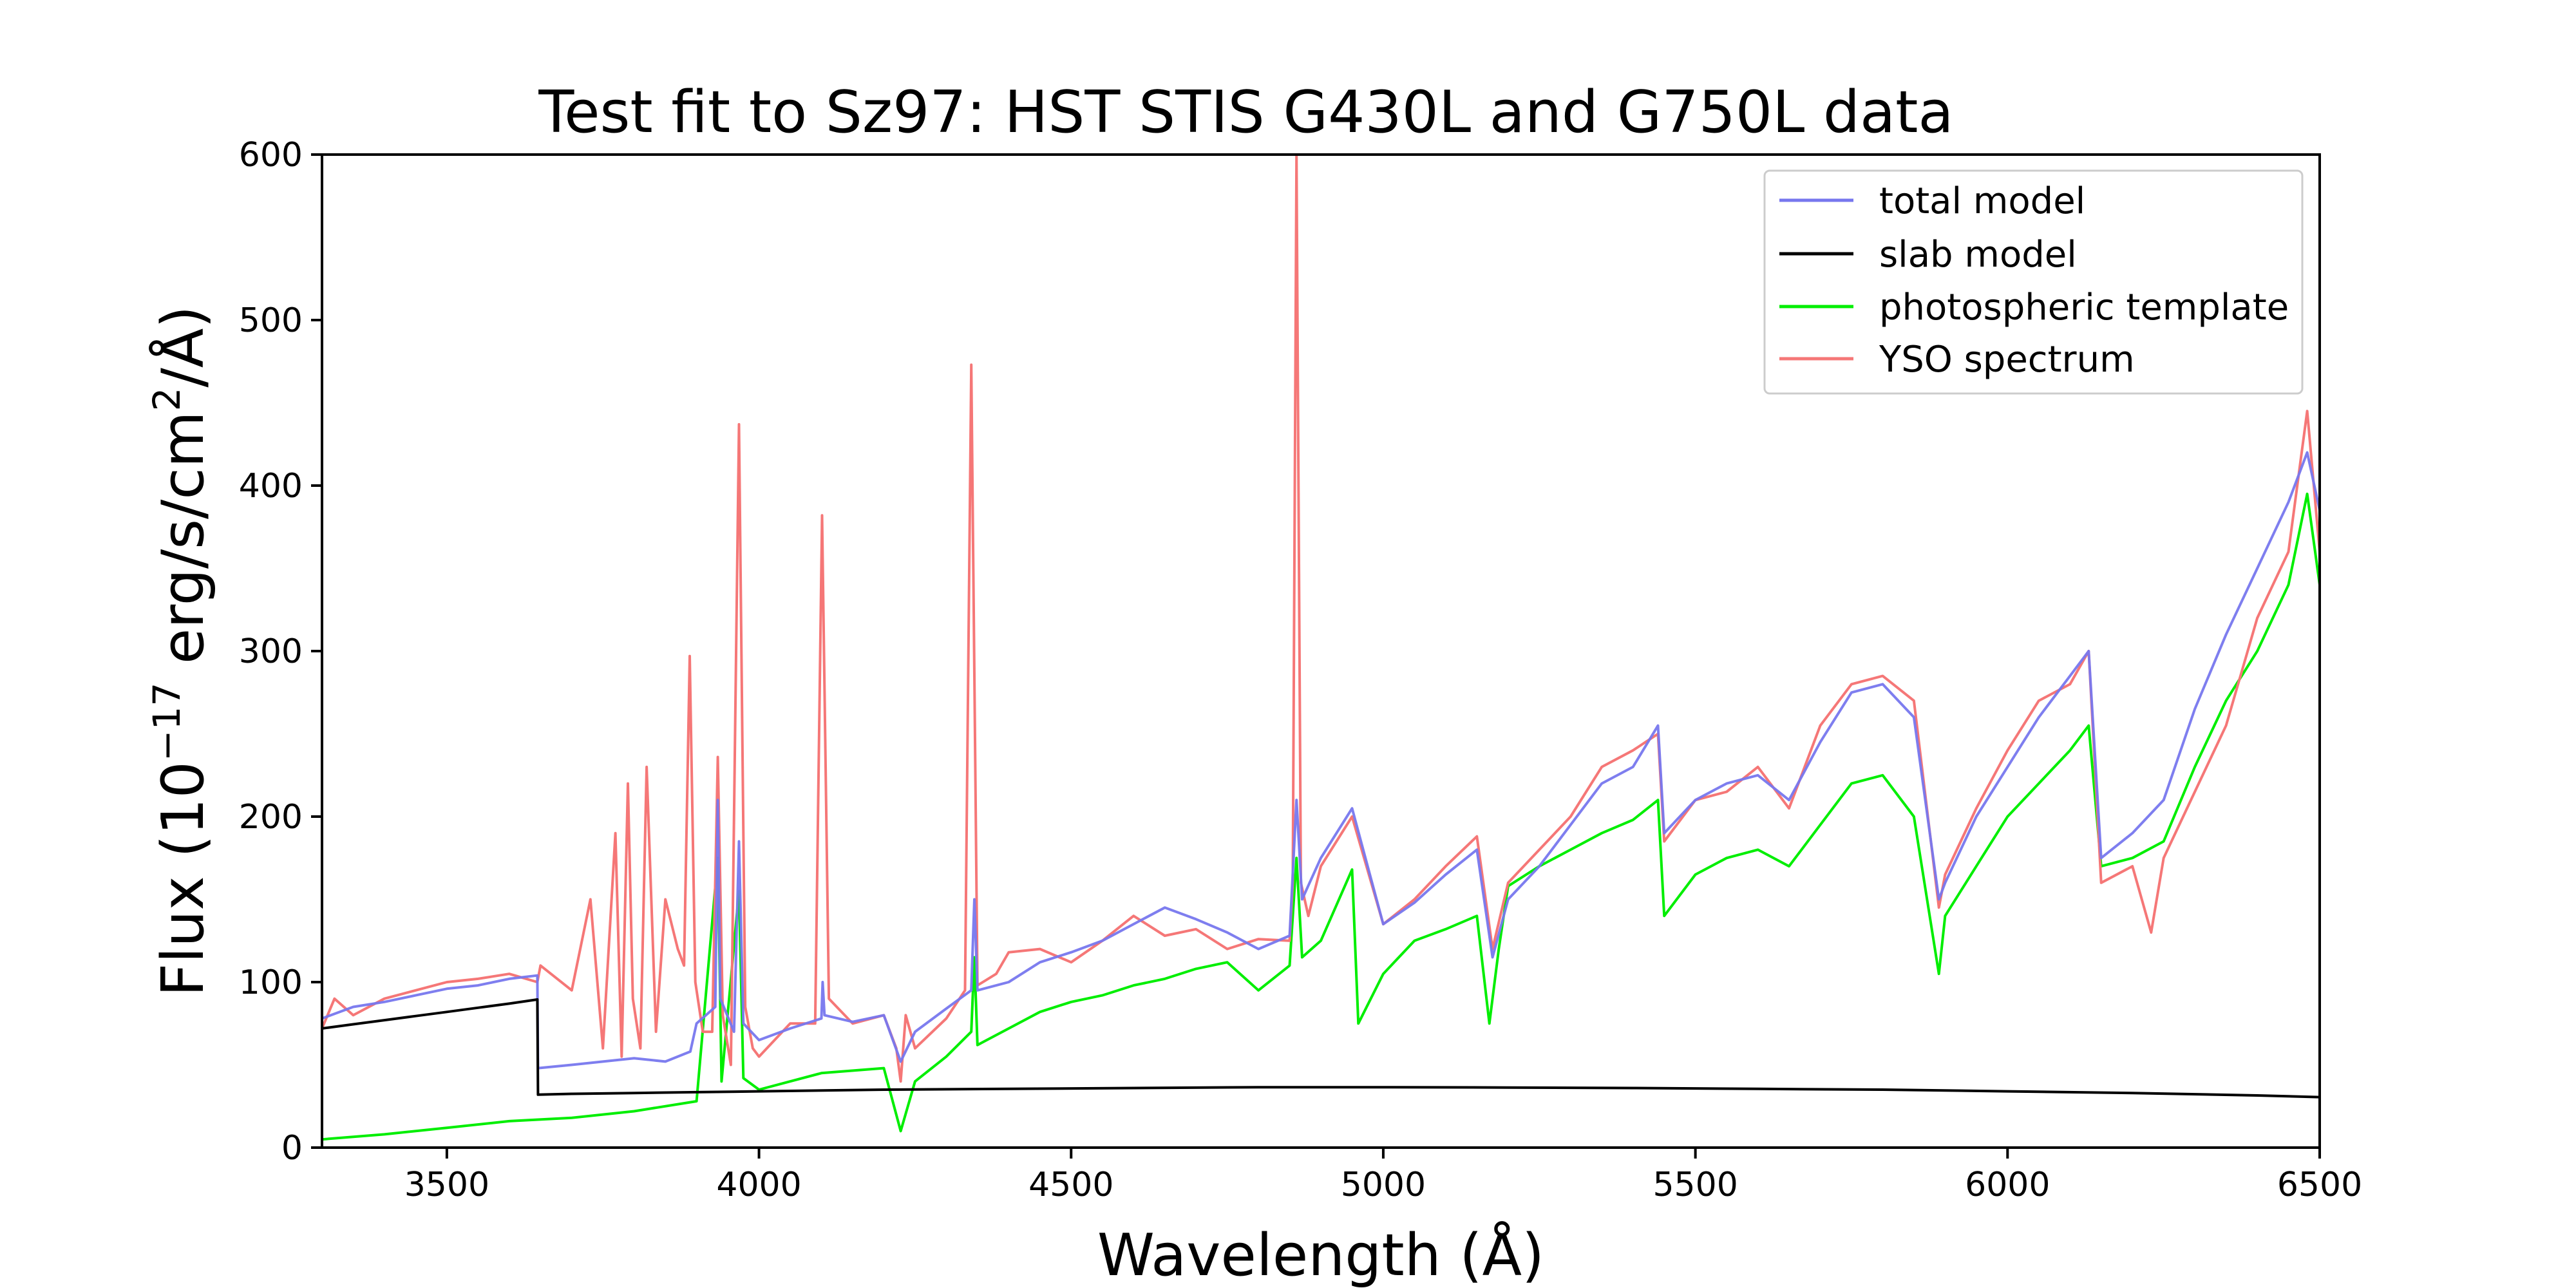 This screenshot has height=1288, width=2576. Describe the element at coordinates (183, 546) in the screenshot. I see `y-label-middle: erg/s/cm` at that location.